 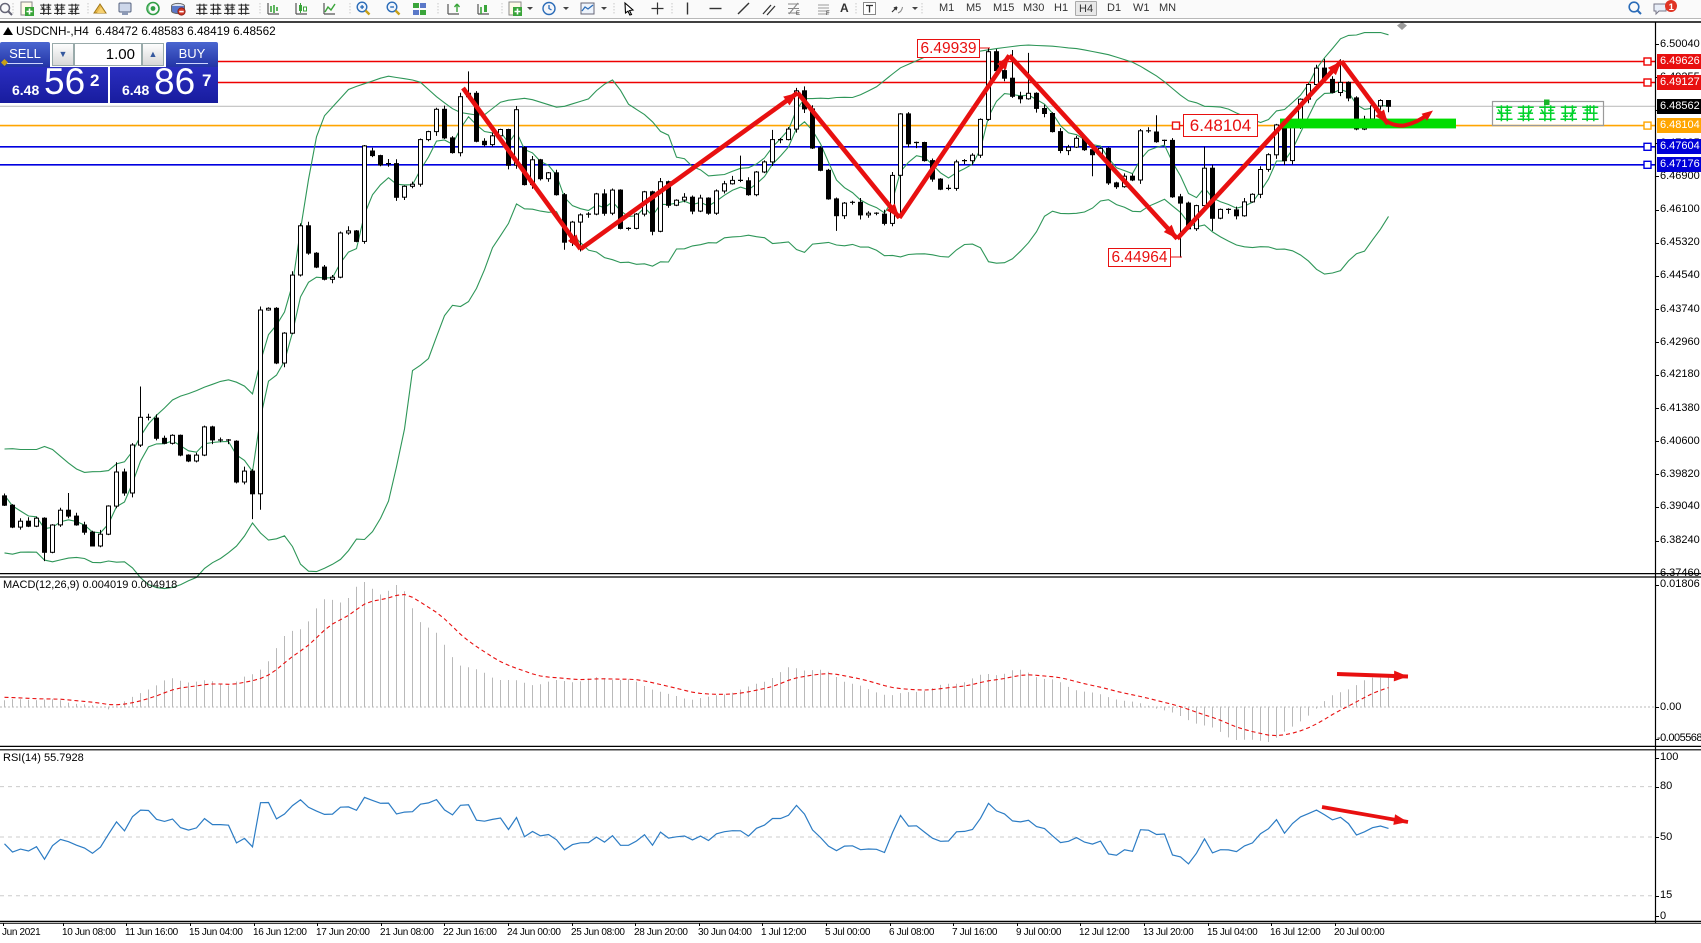 What do you see at coordinates (1672, 7) in the screenshot?
I see `svg-text: 1` at bounding box center [1672, 7].